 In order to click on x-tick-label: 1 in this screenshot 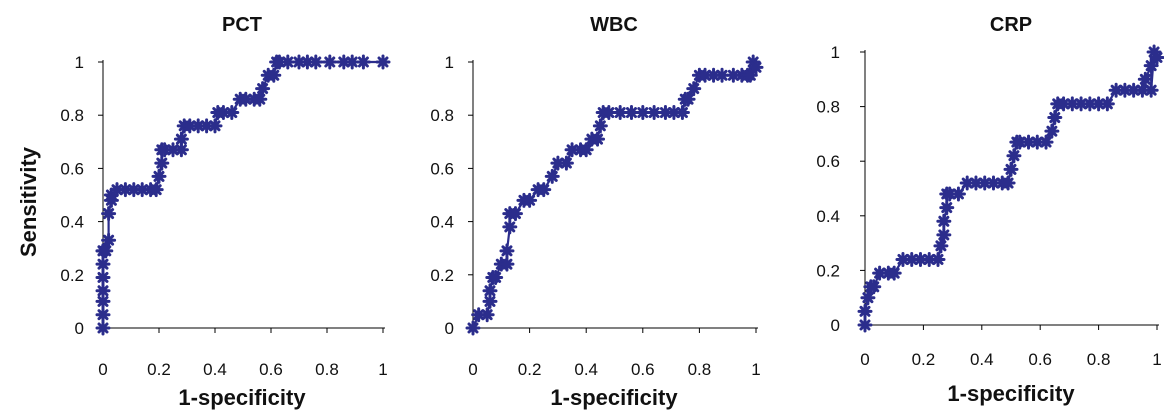, I will do `click(1156, 359)`.